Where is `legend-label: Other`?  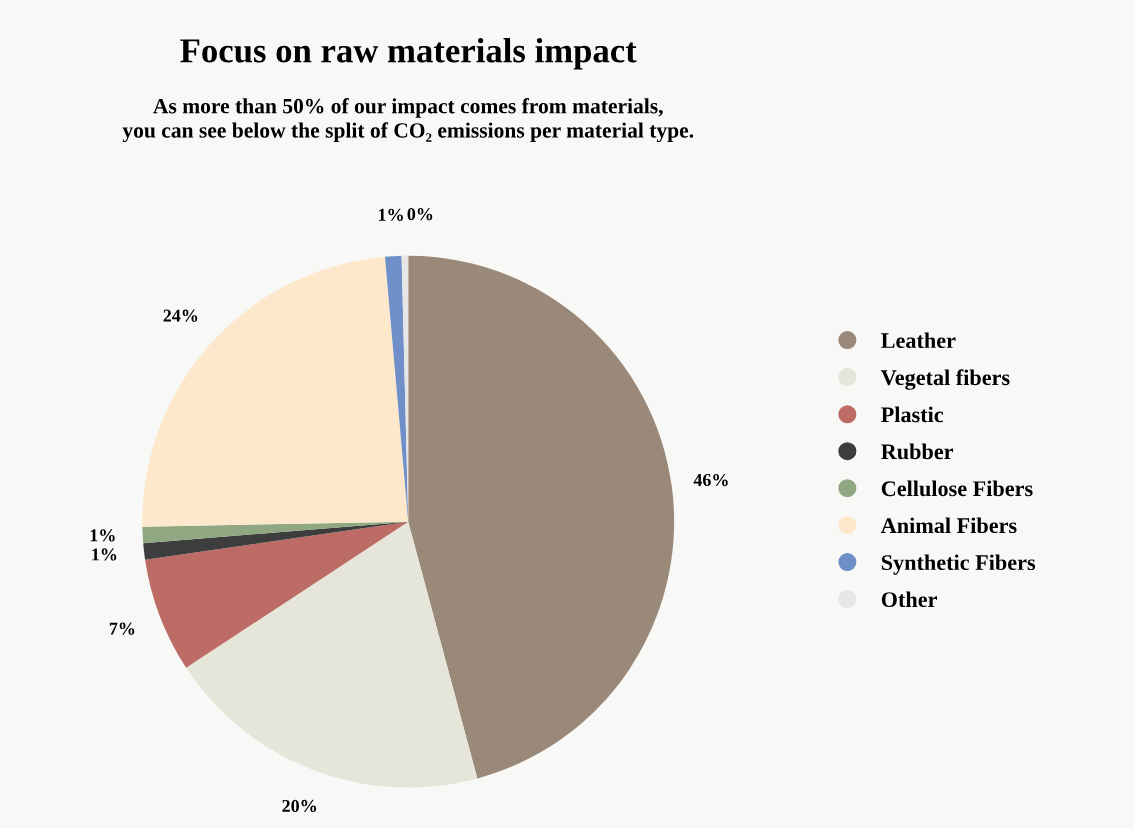
legend-label: Other is located at coordinates (909, 599).